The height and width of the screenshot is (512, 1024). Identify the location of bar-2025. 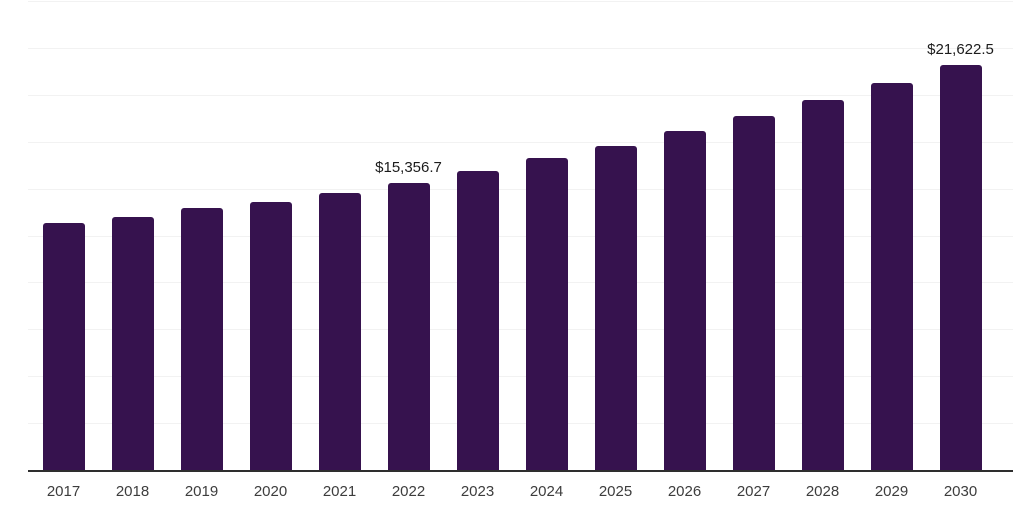
(615, 308).